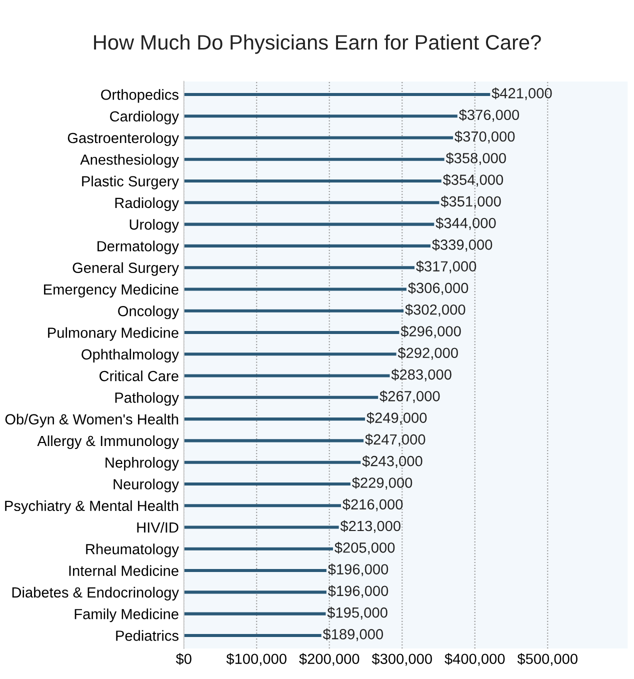 Image resolution: width=634 pixels, height=679 pixels. Describe the element at coordinates (430, 331) in the screenshot. I see `data-label: $296,000` at that location.